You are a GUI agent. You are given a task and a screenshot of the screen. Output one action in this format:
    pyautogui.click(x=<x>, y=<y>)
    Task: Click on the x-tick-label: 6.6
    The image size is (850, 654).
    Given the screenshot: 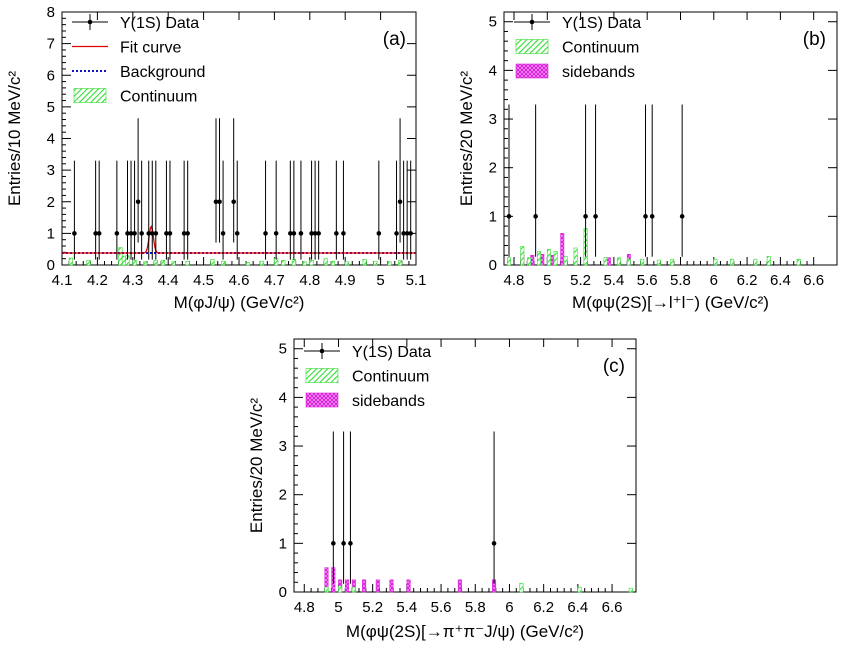 What is the action you would take?
    pyautogui.click(x=813, y=280)
    